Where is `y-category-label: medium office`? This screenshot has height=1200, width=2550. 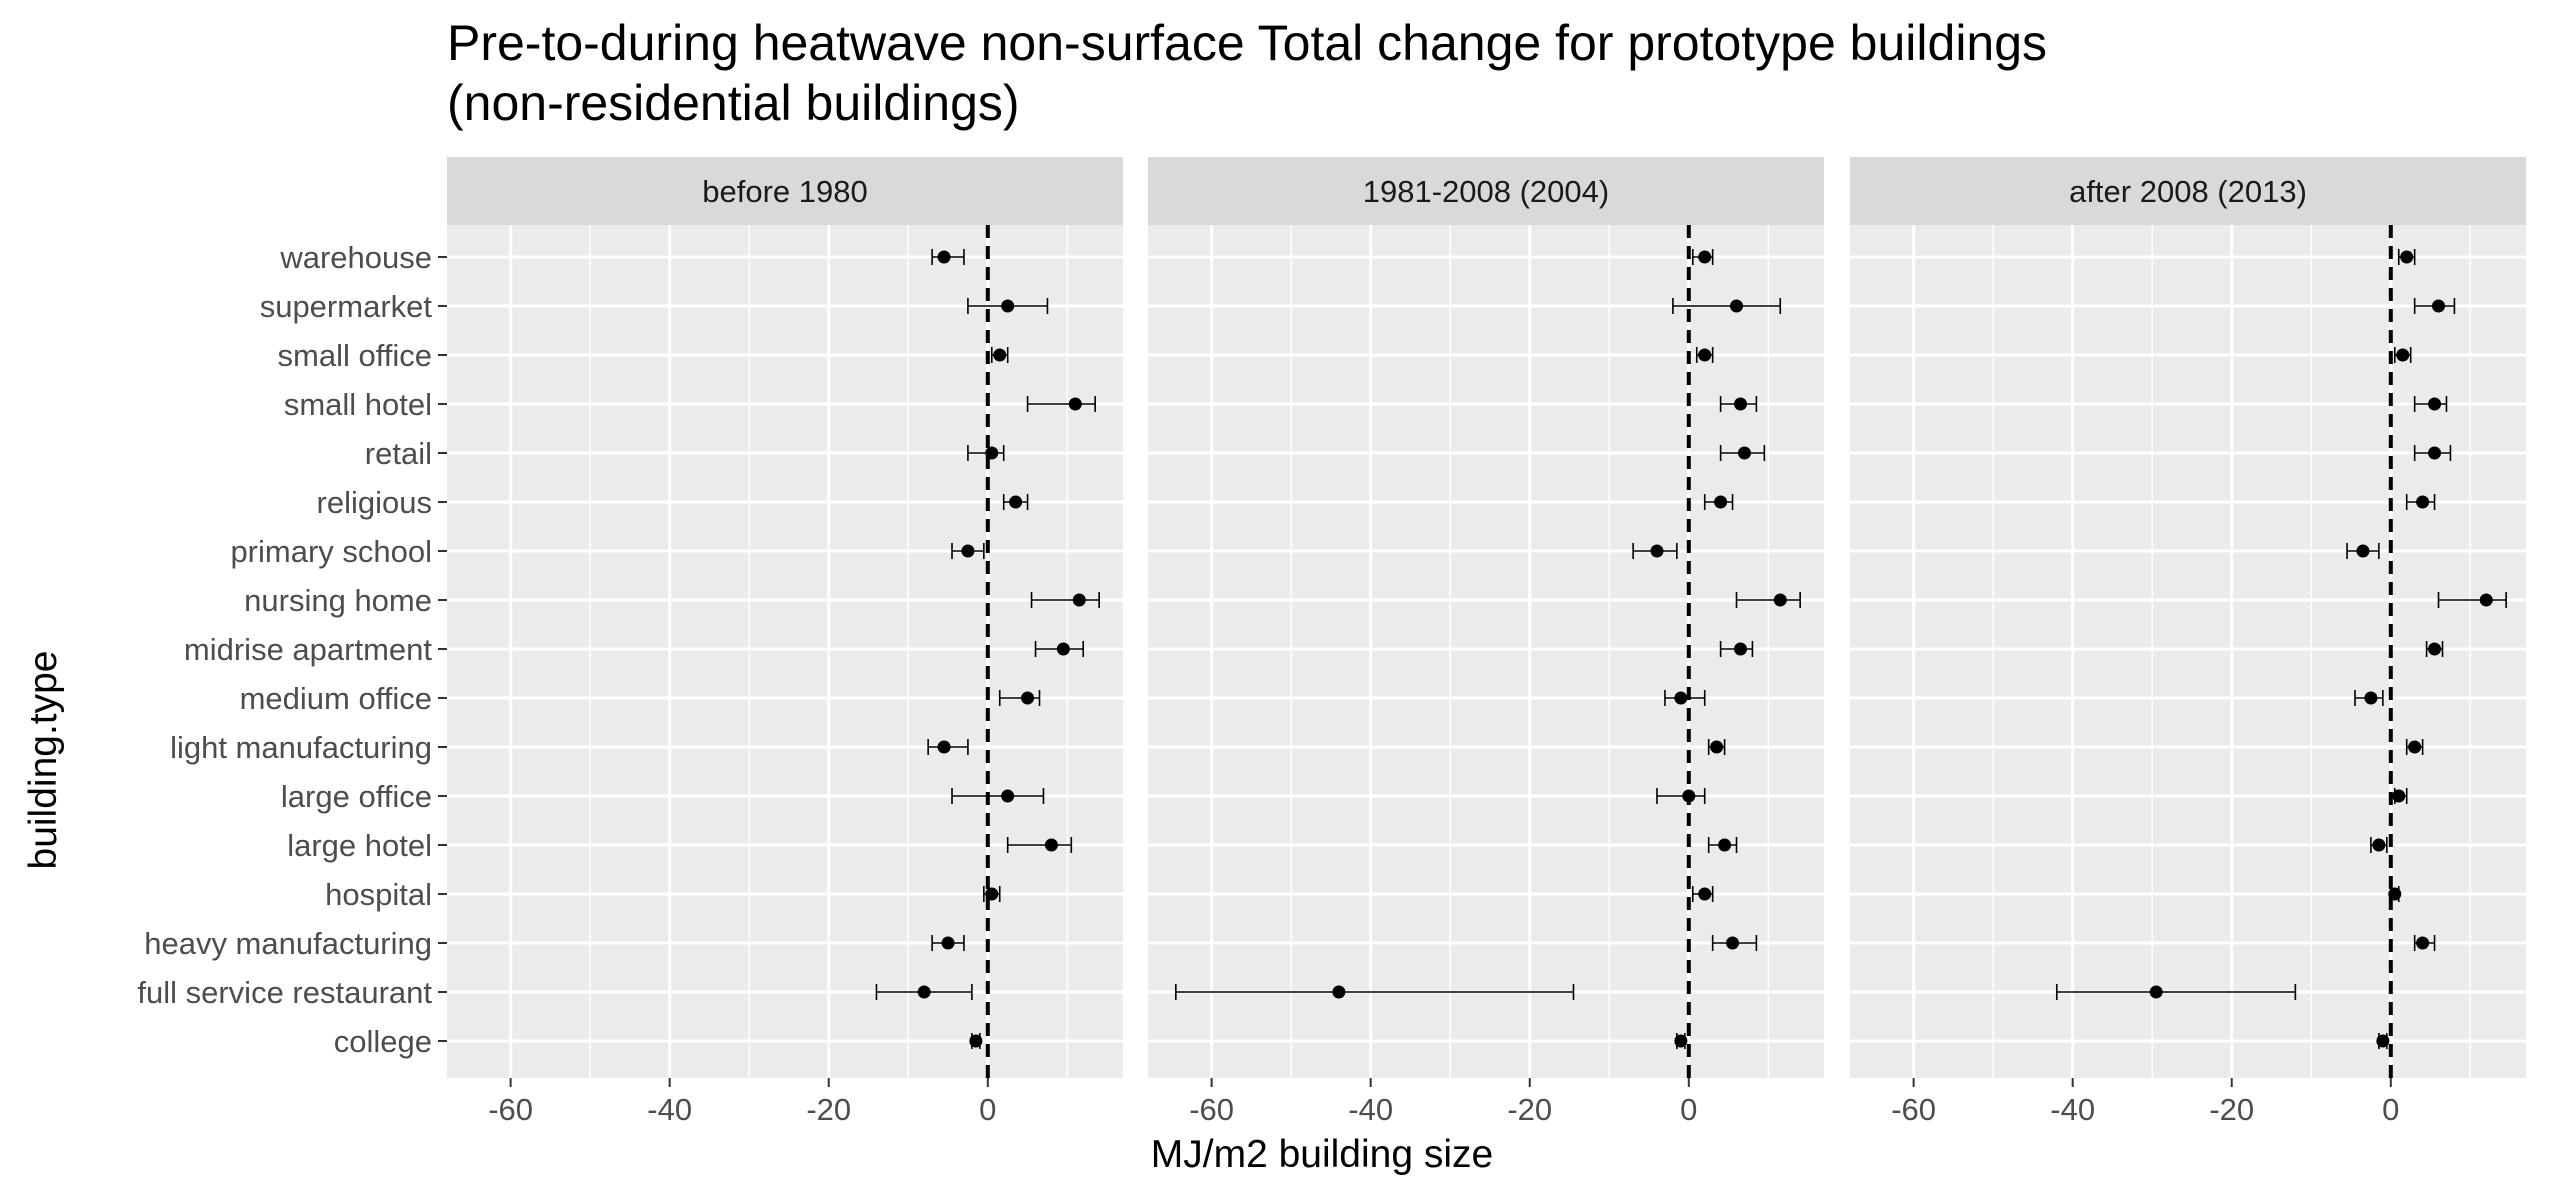
y-category-label: medium office is located at coordinates (336, 698).